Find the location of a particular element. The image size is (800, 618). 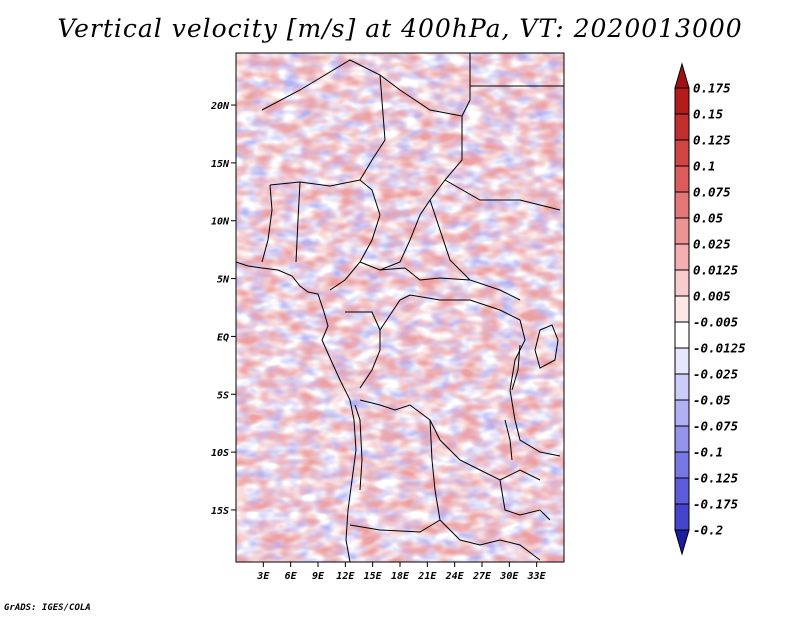

lat-tick-label: 5S is located at coordinates (223, 395).